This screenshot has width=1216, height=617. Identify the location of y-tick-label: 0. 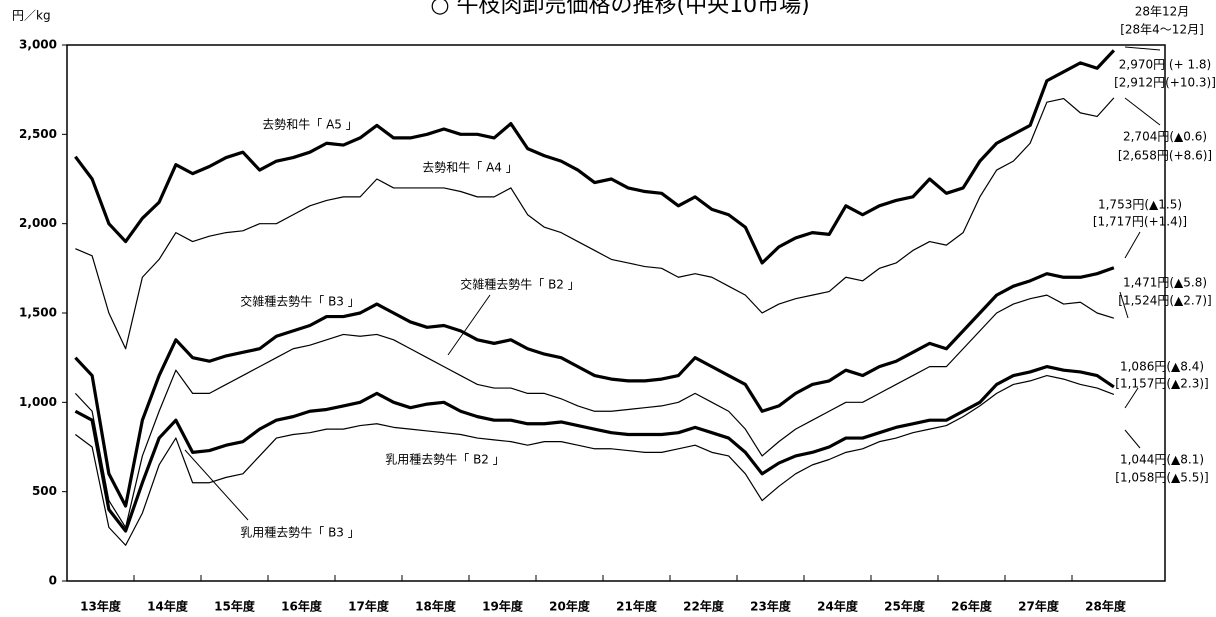
(53, 581).